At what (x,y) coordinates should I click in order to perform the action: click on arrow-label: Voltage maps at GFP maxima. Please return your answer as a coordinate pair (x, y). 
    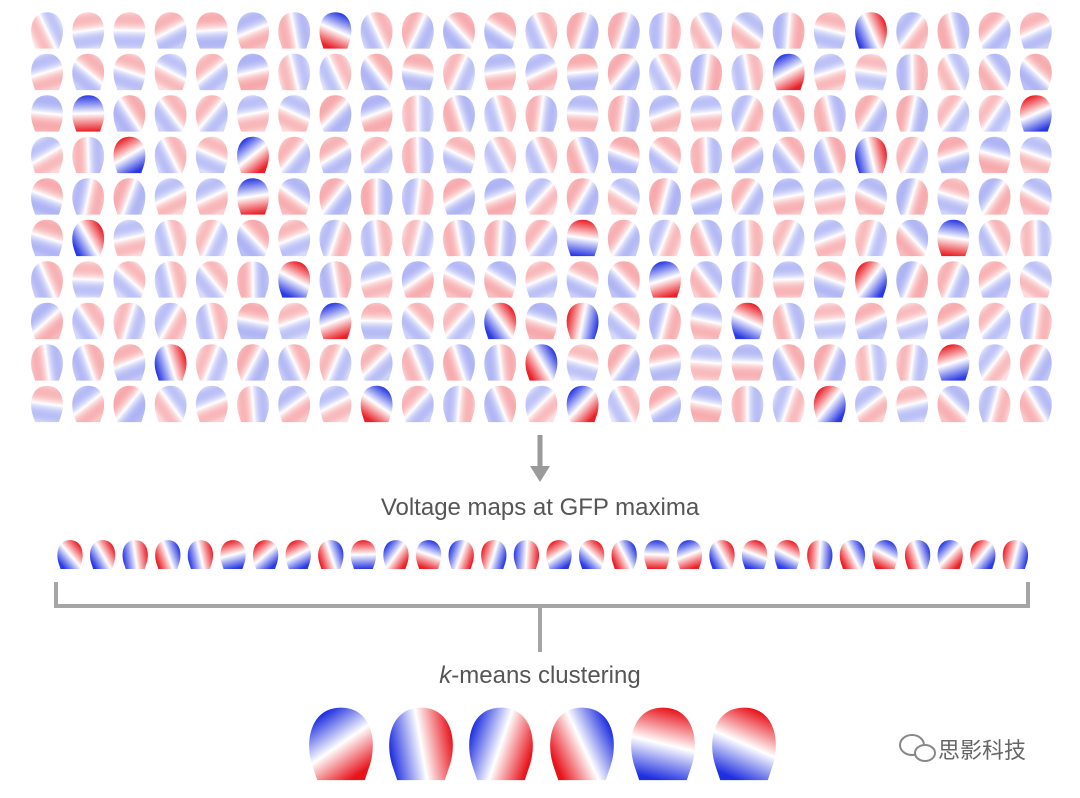
    Looking at the image, I should click on (540, 507).